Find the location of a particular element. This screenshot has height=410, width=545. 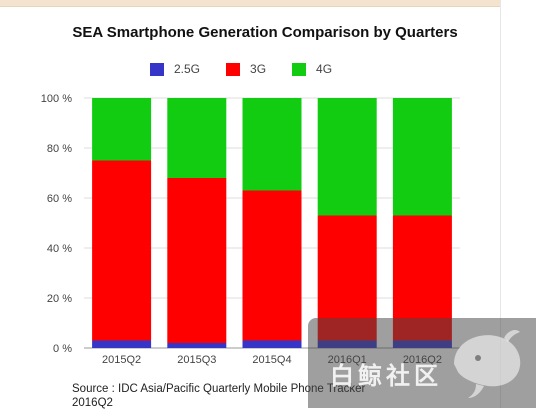

legend-swatch-3g is located at coordinates (233, 69).